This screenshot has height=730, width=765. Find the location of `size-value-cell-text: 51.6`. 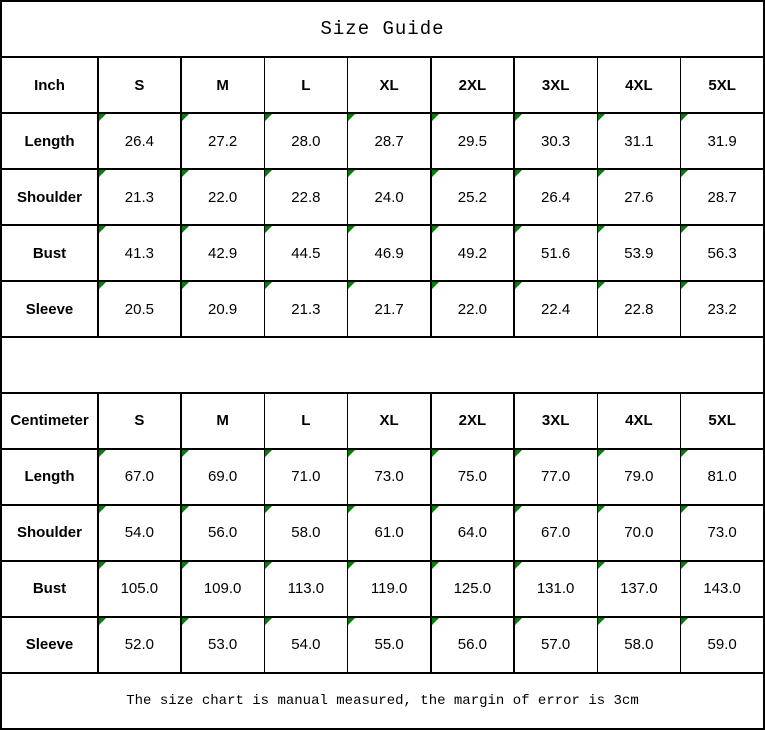

size-value-cell-text: 51.6 is located at coordinates (556, 253).